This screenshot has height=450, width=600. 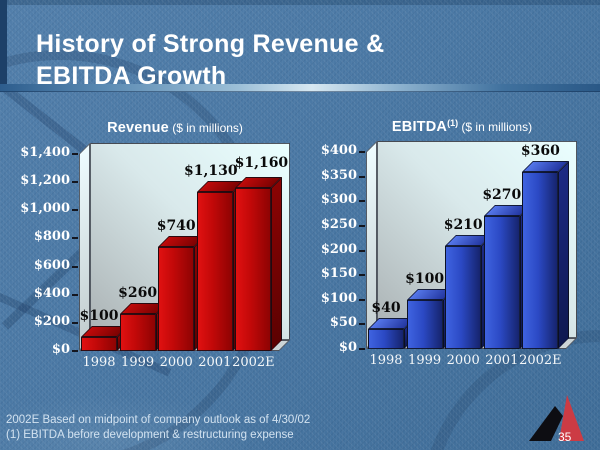 I want to click on mountain-logo-icon, so click(x=556, y=418).